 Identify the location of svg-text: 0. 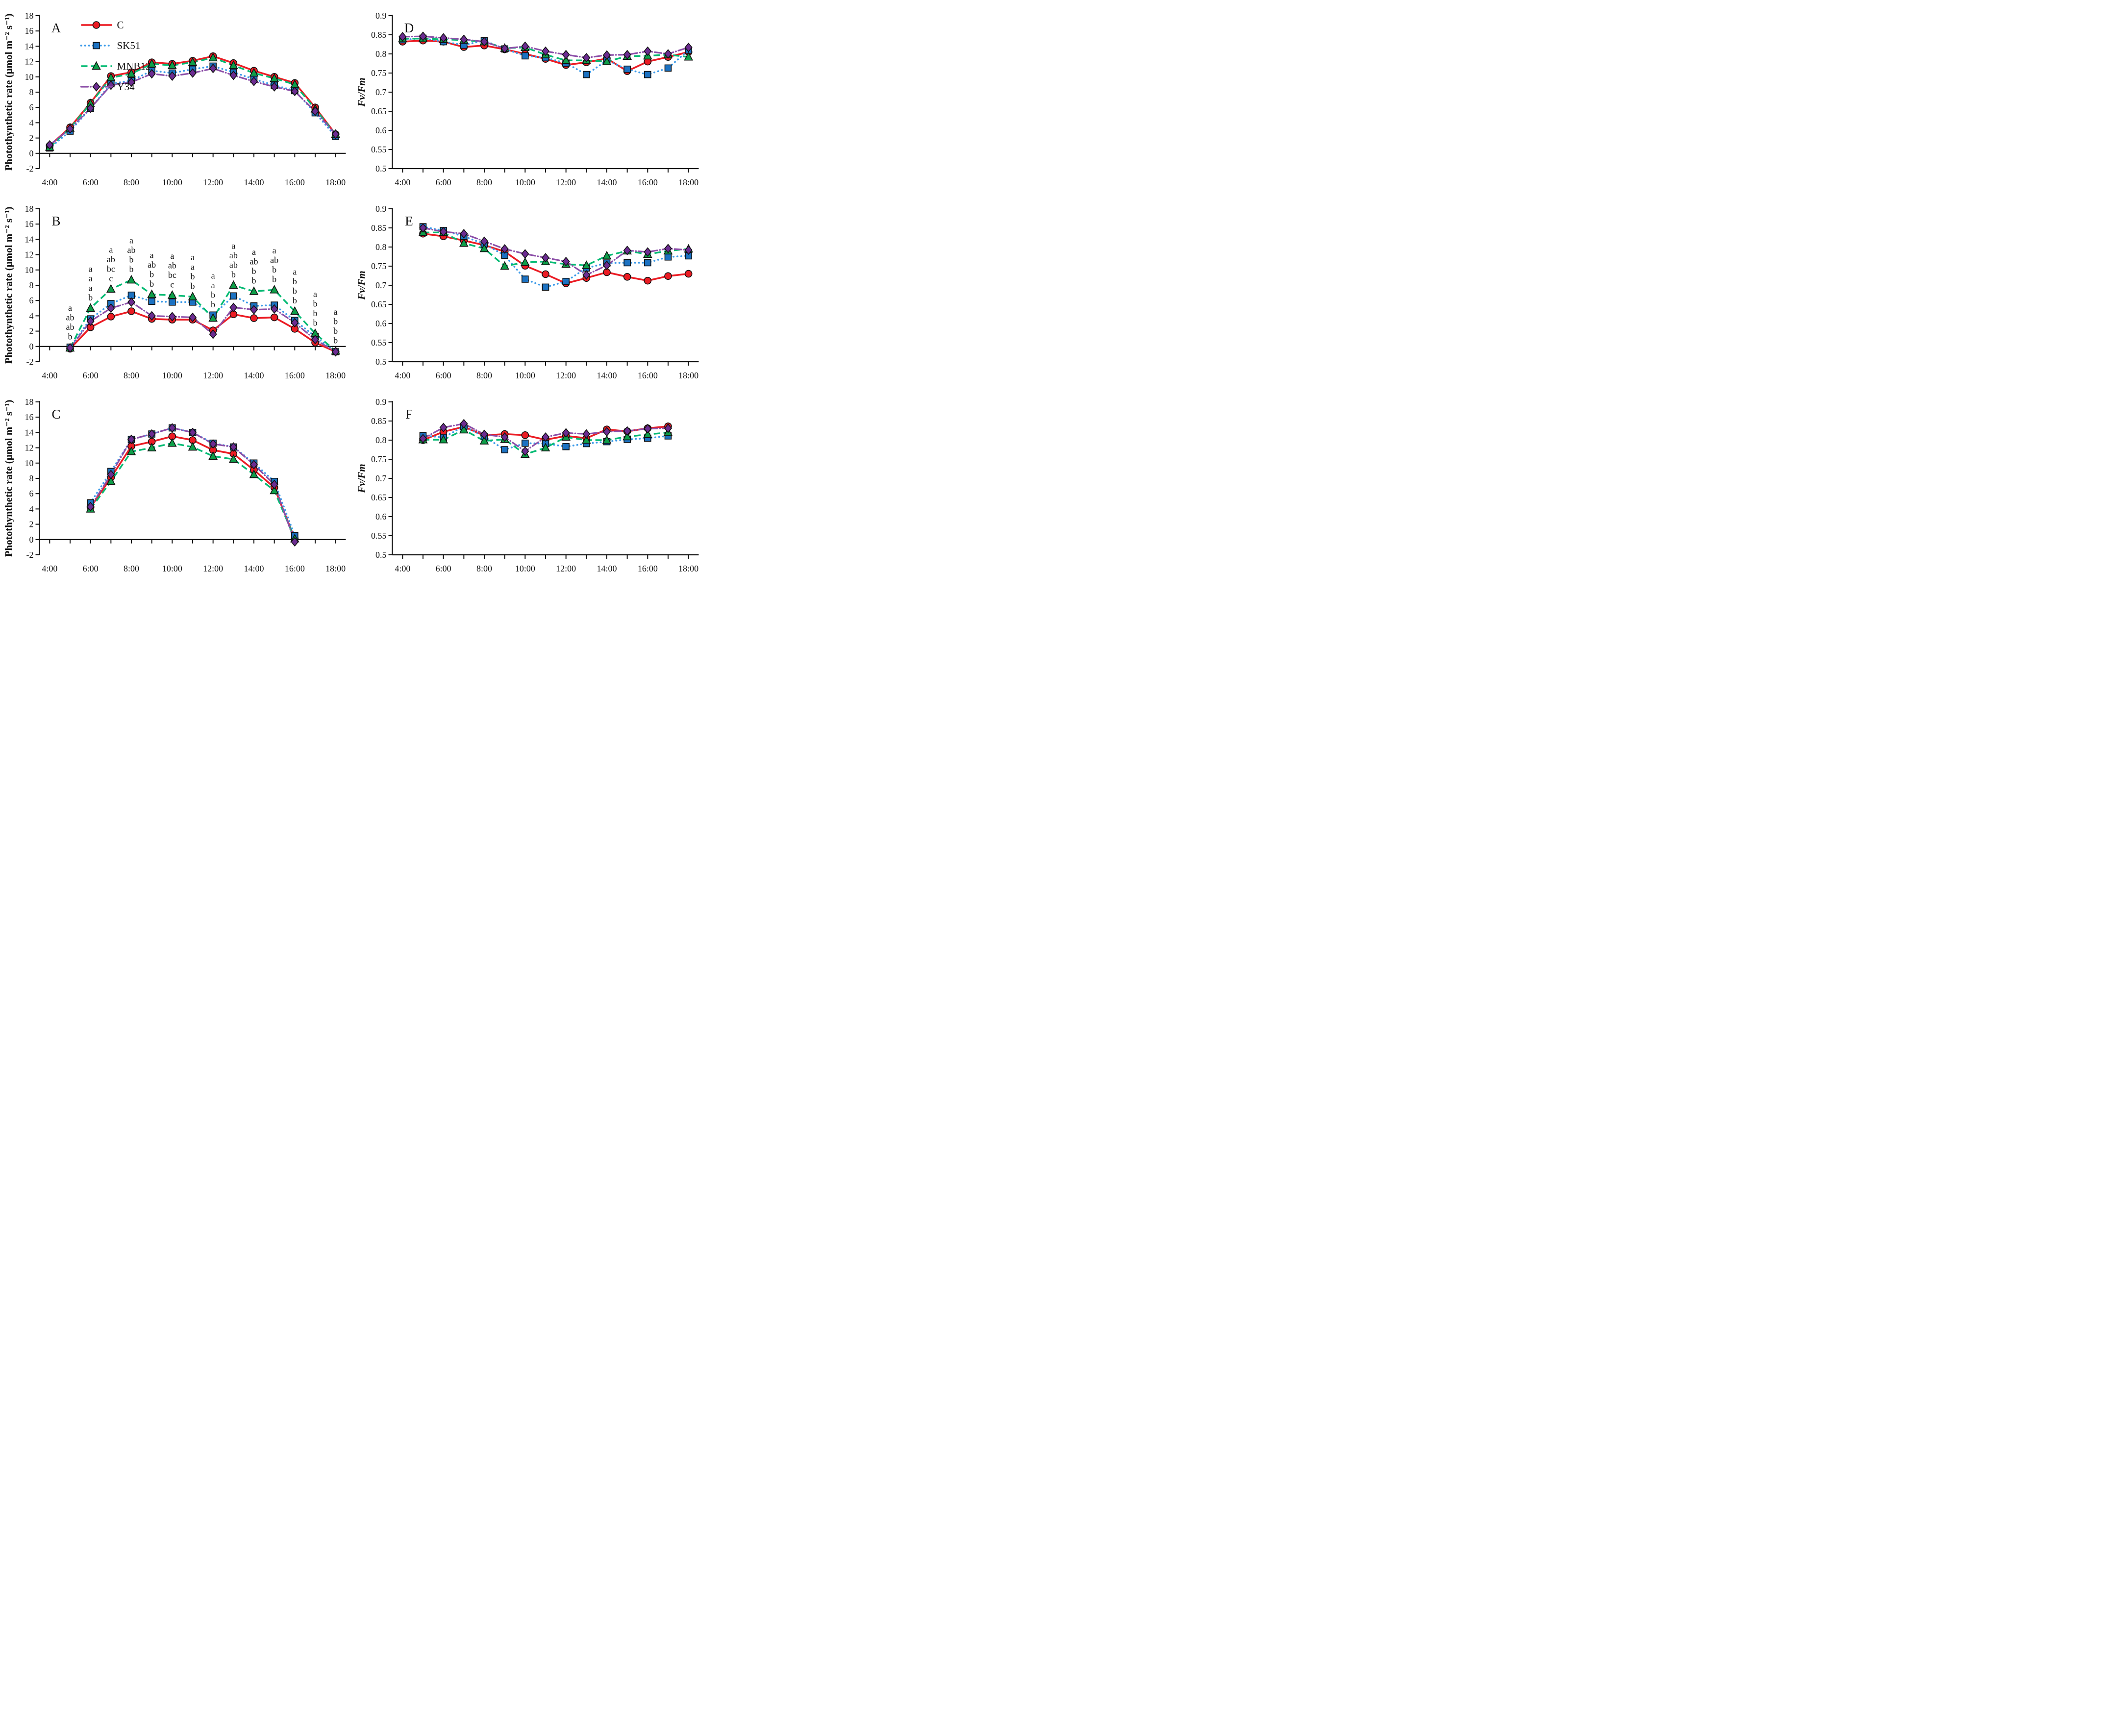
(32, 346).